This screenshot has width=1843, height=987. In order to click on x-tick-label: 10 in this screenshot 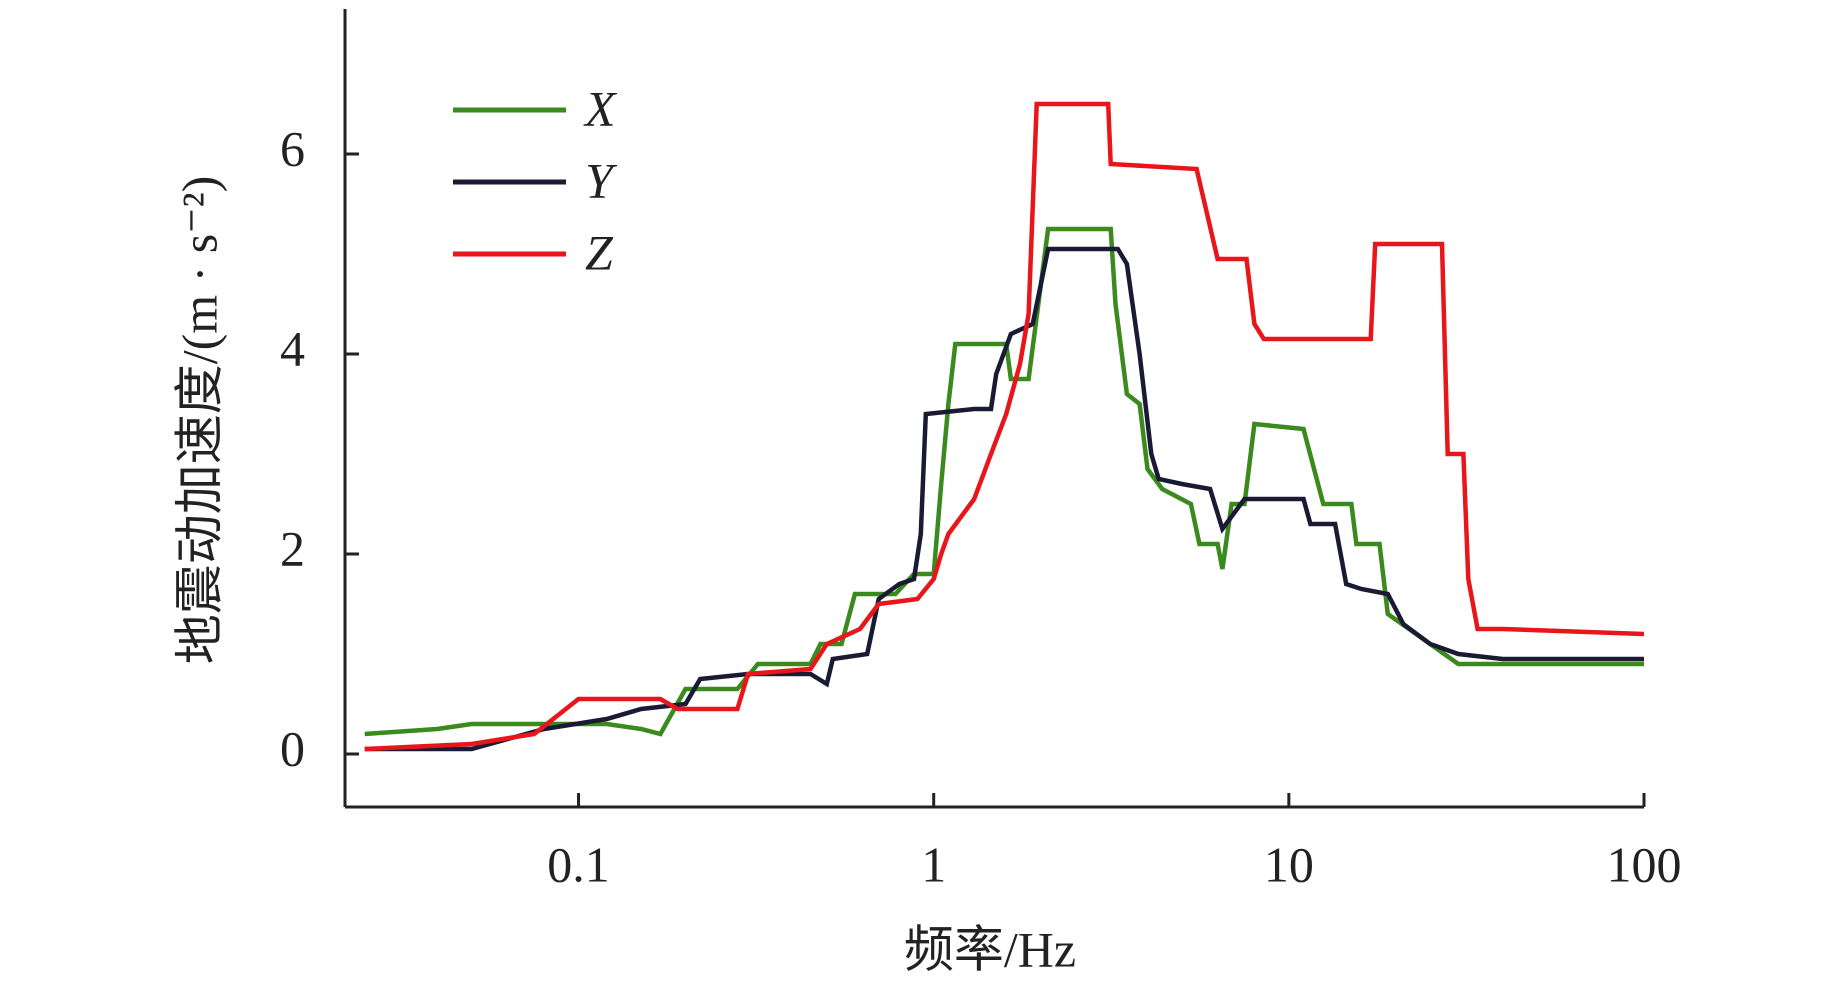, I will do `click(1289, 864)`.